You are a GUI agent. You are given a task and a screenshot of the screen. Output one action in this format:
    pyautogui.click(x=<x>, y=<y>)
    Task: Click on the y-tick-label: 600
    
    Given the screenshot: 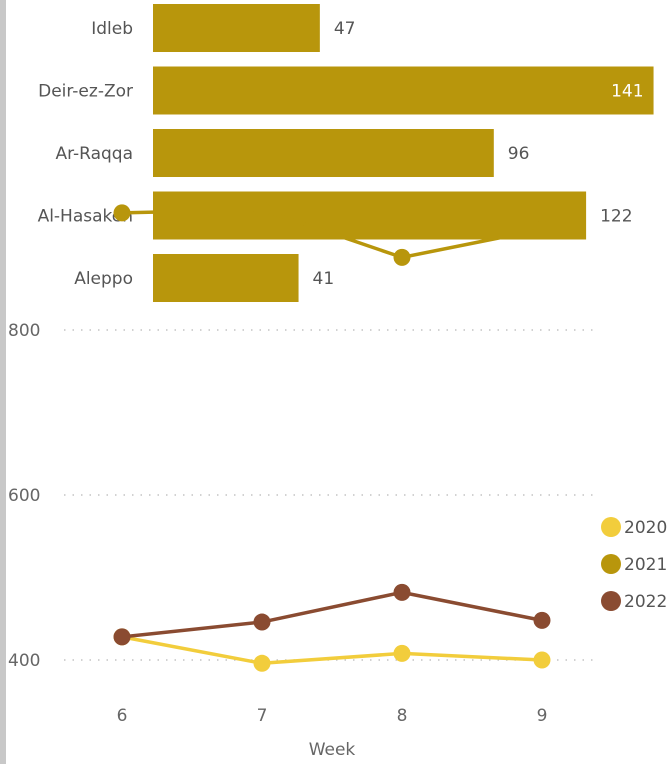 What is the action you would take?
    pyautogui.click(x=24, y=496)
    